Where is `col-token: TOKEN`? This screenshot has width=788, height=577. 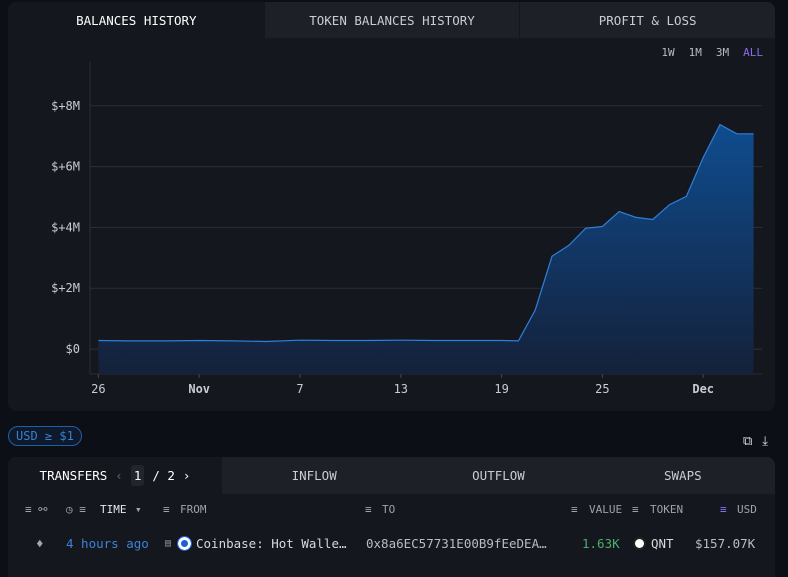 col-token: TOKEN is located at coordinates (666, 509).